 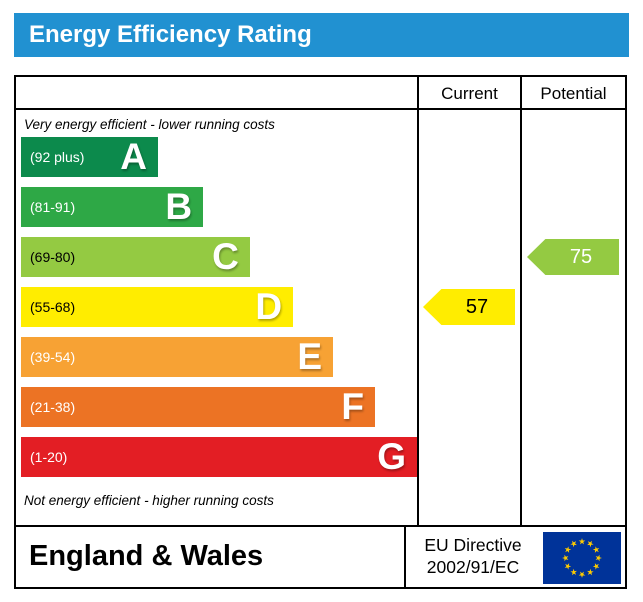 I want to click on band-bar-b: (81-91) B, so click(x=112, y=206).